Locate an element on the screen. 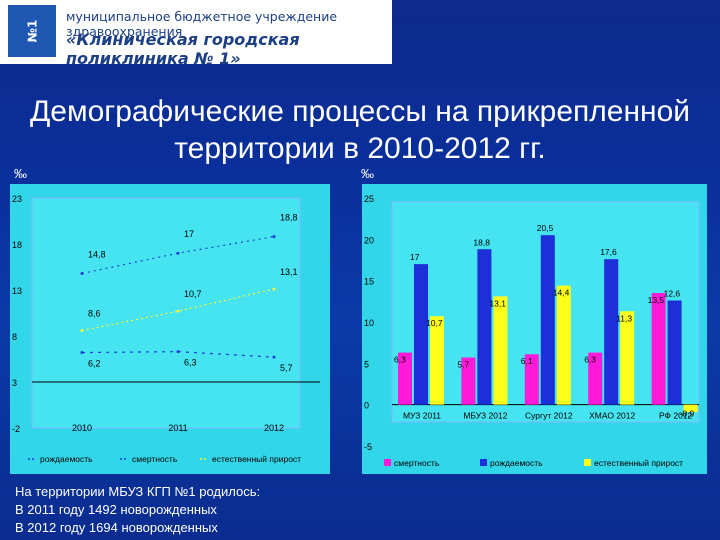  bar-data-label: 13,5 is located at coordinates (656, 300).